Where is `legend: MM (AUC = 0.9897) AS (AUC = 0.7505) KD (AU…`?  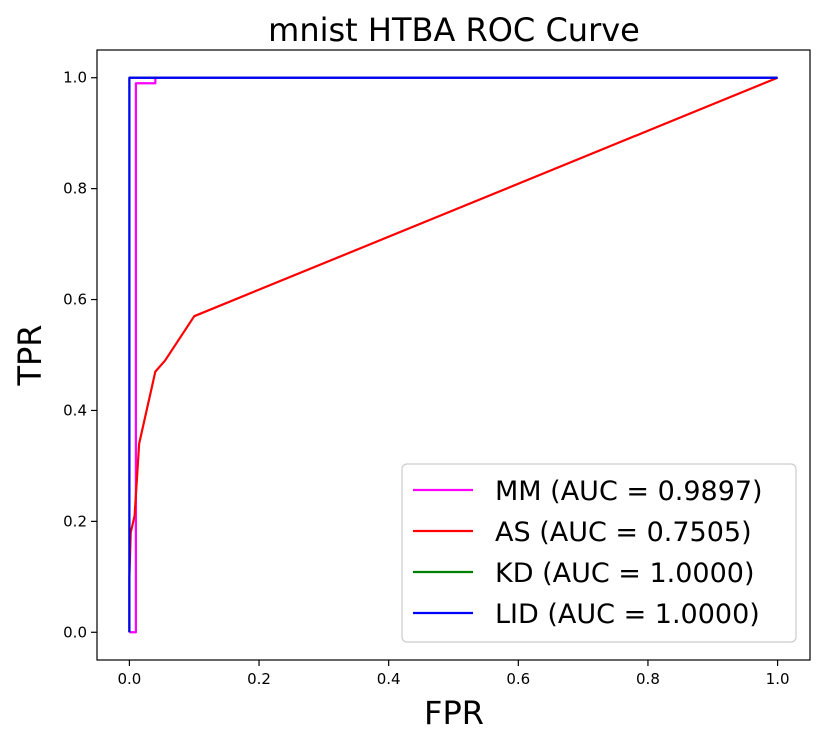
legend: MM (AUC = 0.9897) AS (AUC = 0.7505) KD (AU… is located at coordinates (599, 553).